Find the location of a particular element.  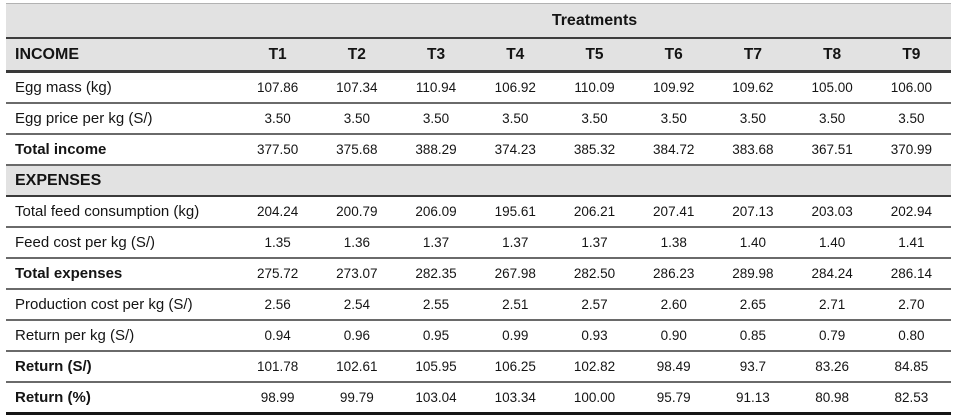

cell-value: 93.7 is located at coordinates (753, 367).